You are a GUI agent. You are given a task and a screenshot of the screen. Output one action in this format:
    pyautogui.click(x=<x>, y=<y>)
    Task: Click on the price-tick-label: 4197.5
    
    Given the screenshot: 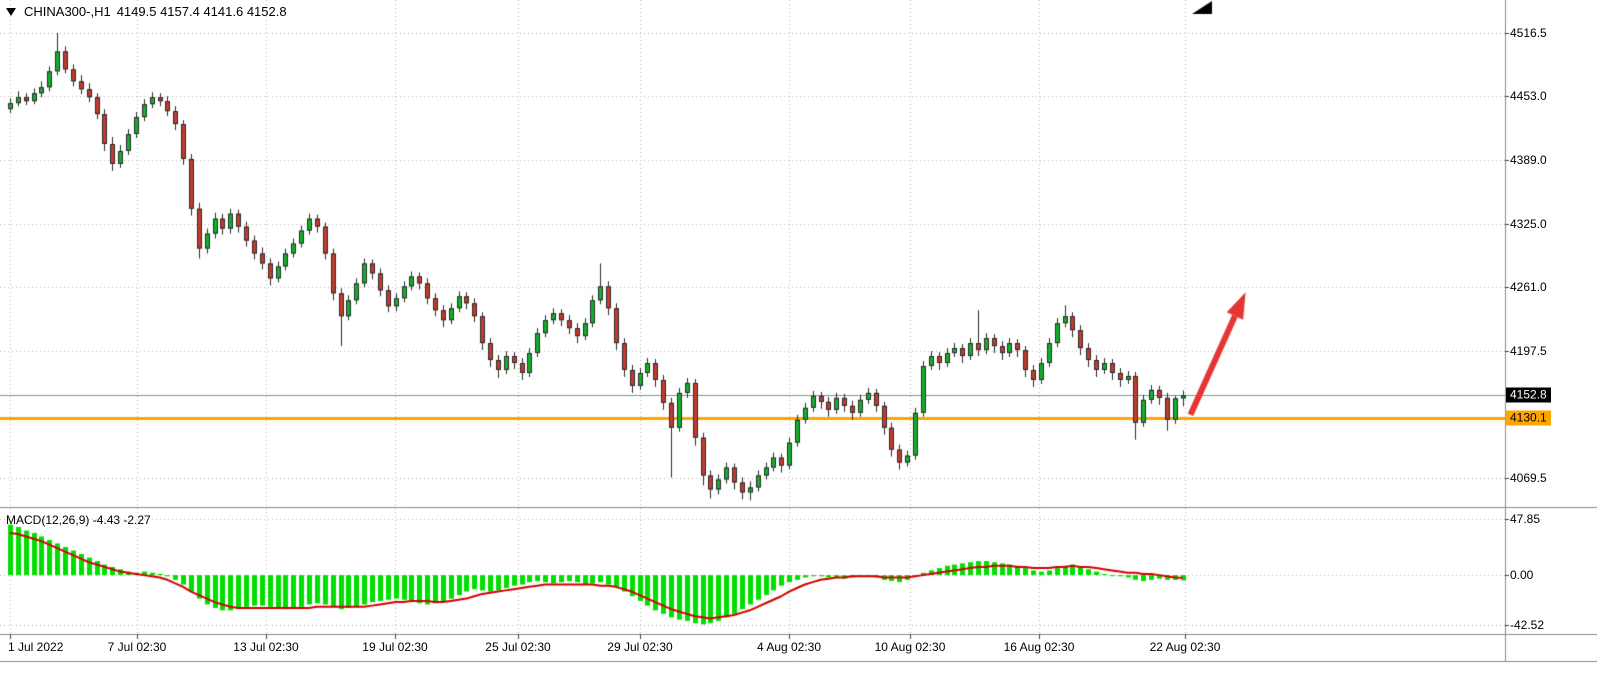 What is the action you would take?
    pyautogui.click(x=1528, y=350)
    